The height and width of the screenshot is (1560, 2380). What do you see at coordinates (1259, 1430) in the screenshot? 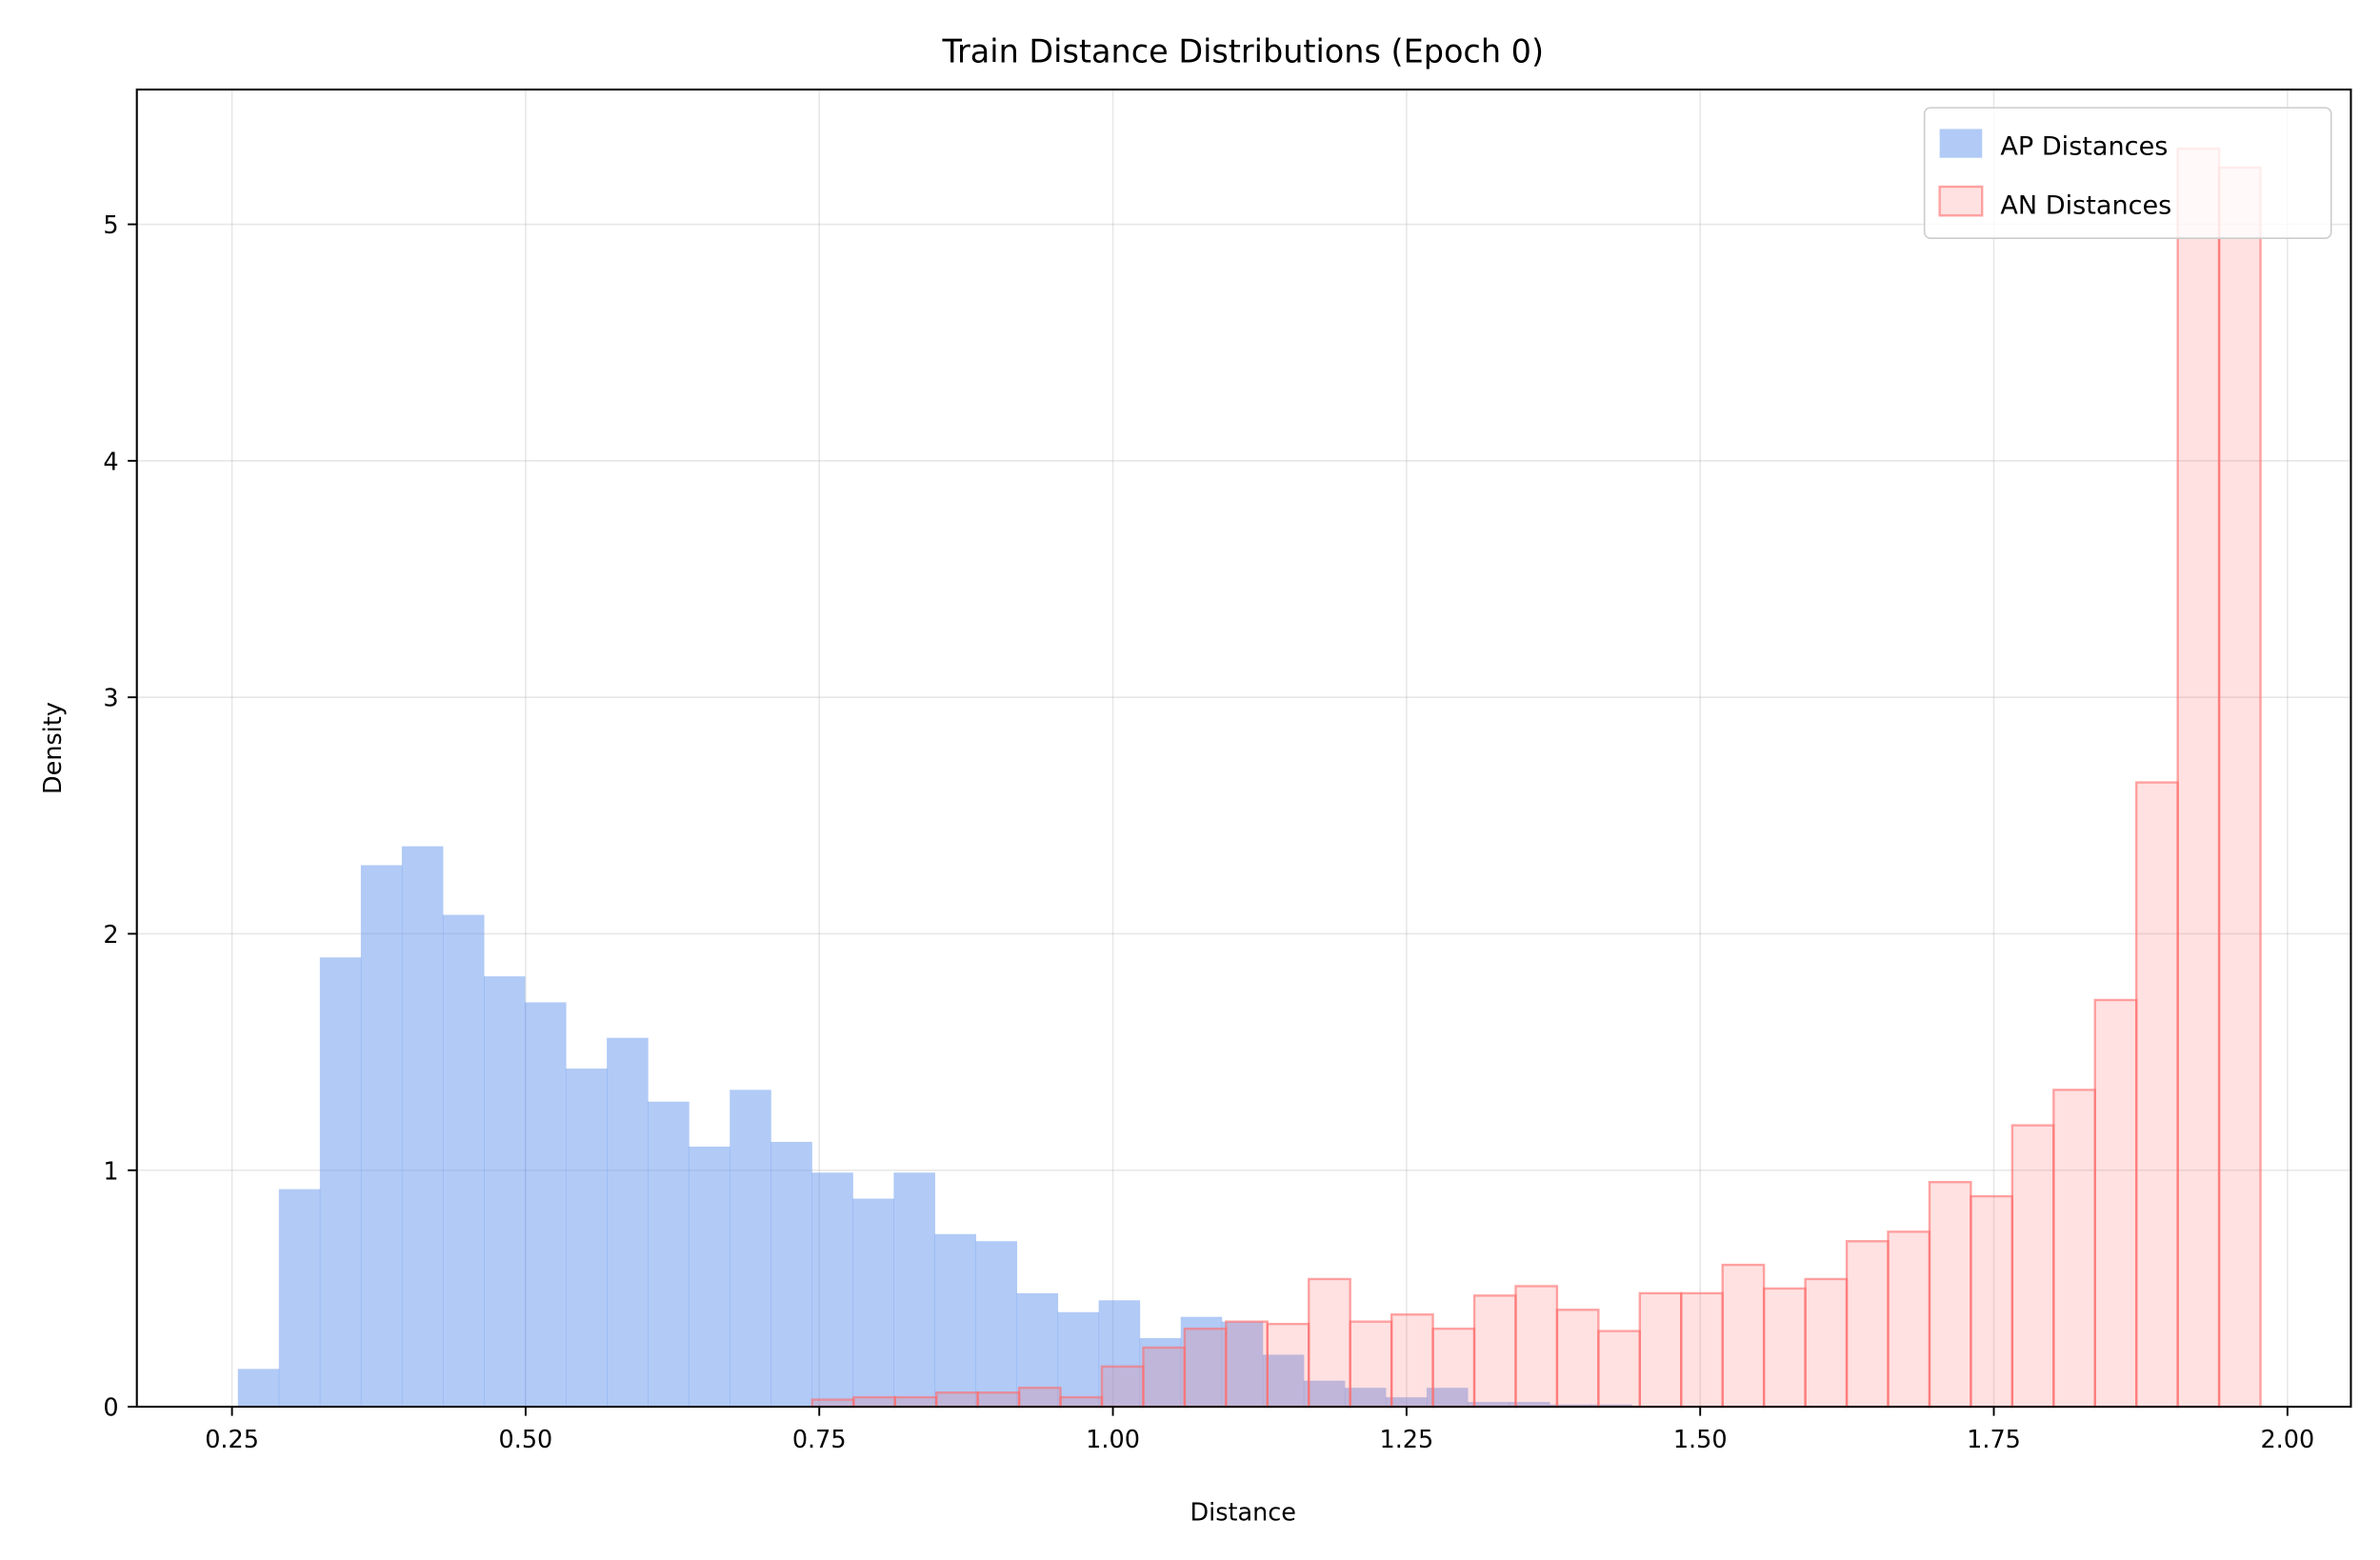
I see `x-axis: 0.25 0.50 0.75 1.00 1.25 1.50 1.75 2.00` at bounding box center [1259, 1430].